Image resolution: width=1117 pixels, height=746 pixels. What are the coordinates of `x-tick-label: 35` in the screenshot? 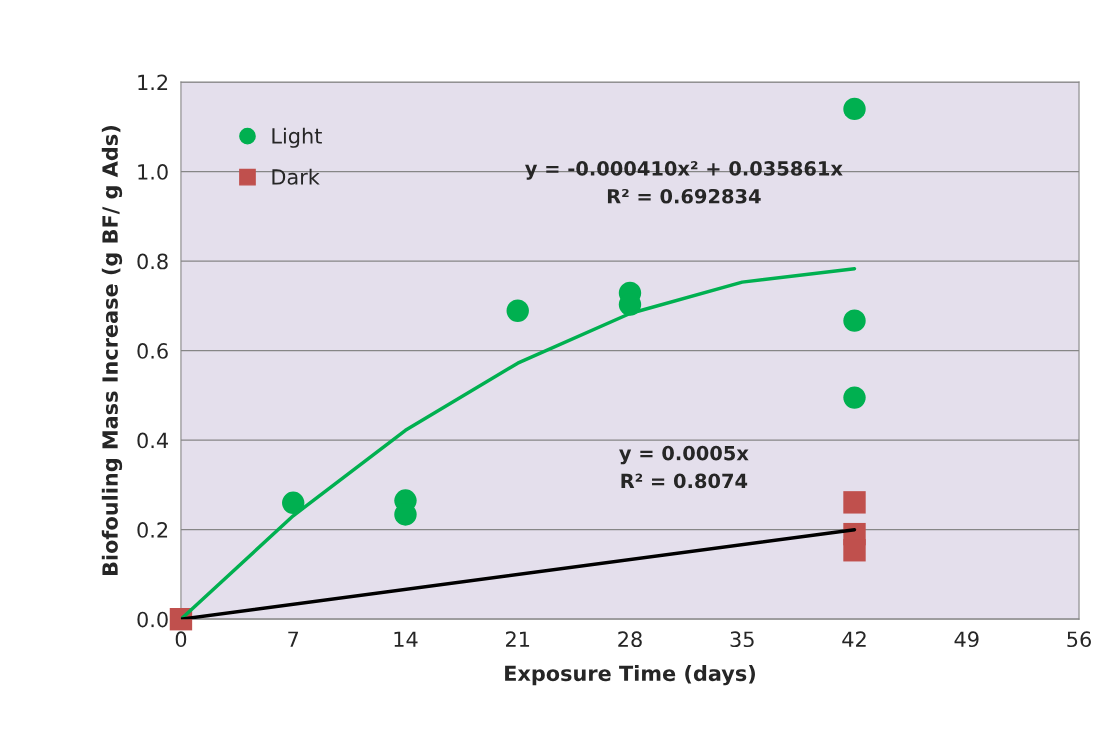 It's located at (742, 639).